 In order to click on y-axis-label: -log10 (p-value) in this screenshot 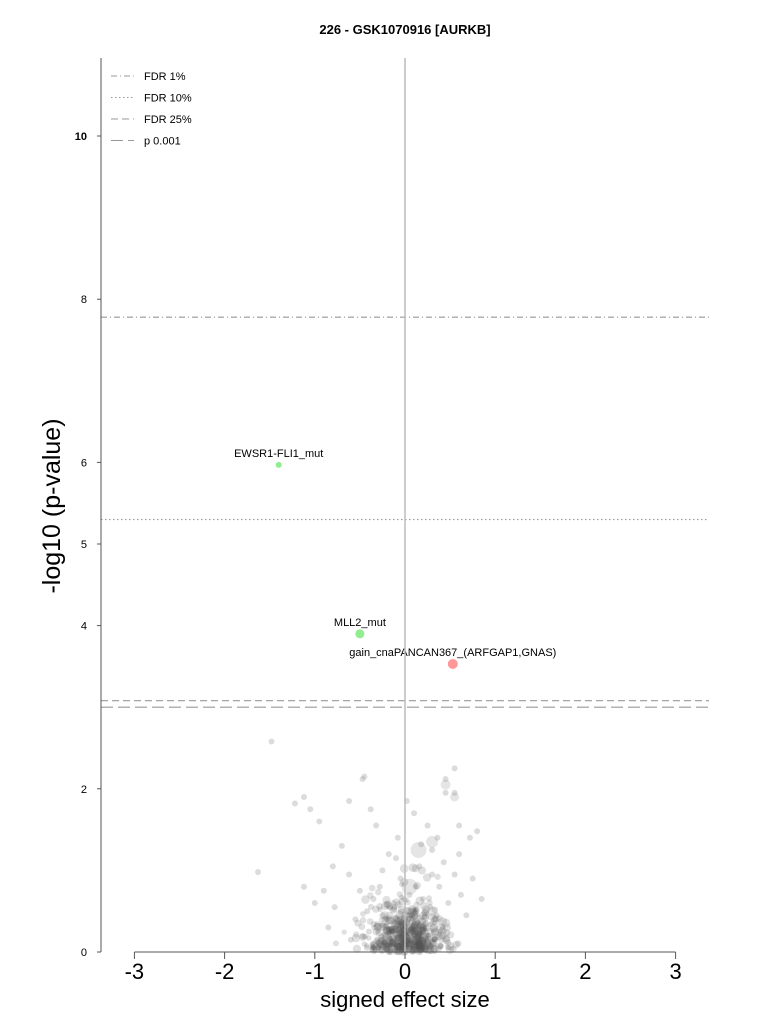, I will do `click(52, 505)`.